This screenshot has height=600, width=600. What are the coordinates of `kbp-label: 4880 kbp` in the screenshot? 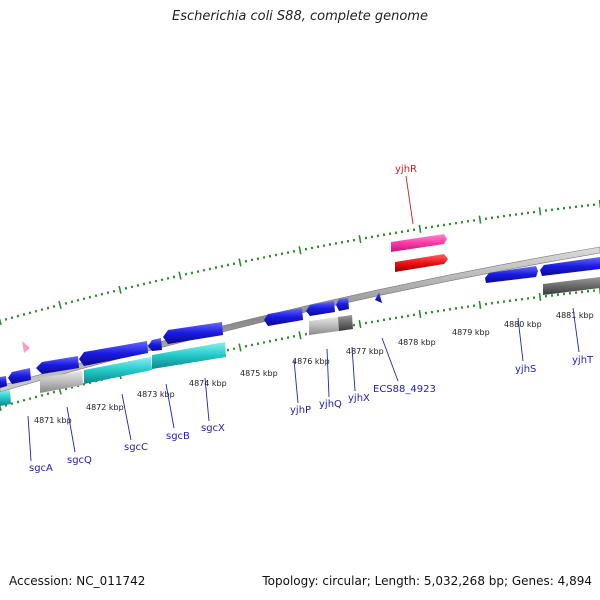 It's located at (523, 324).